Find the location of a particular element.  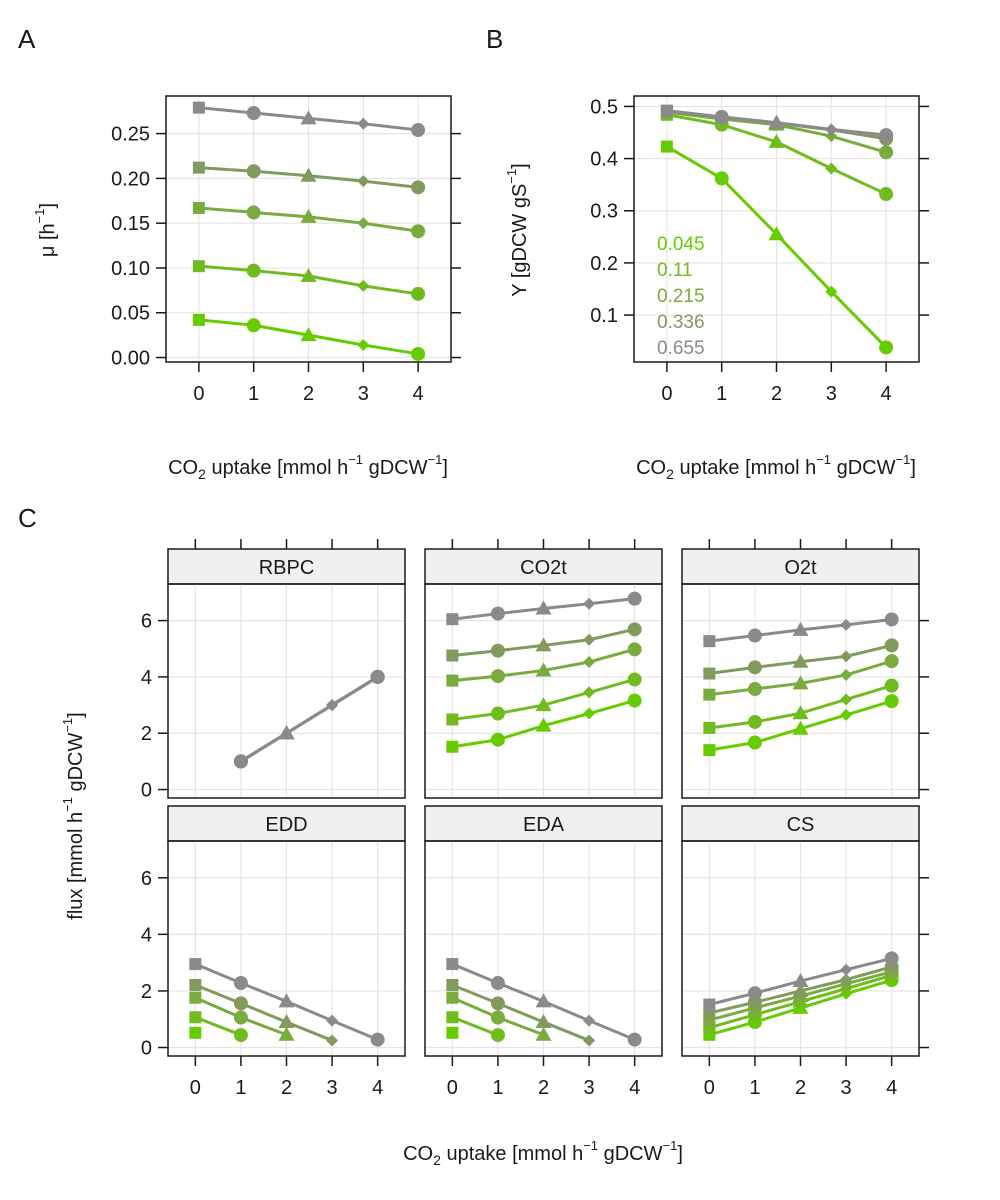

panel-b-x-tick-label: 2 is located at coordinates (776, 394).